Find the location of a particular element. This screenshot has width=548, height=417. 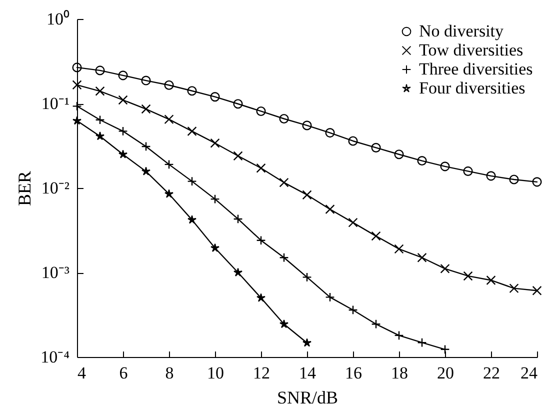

legend-label: Four diversities is located at coordinates (472, 88).